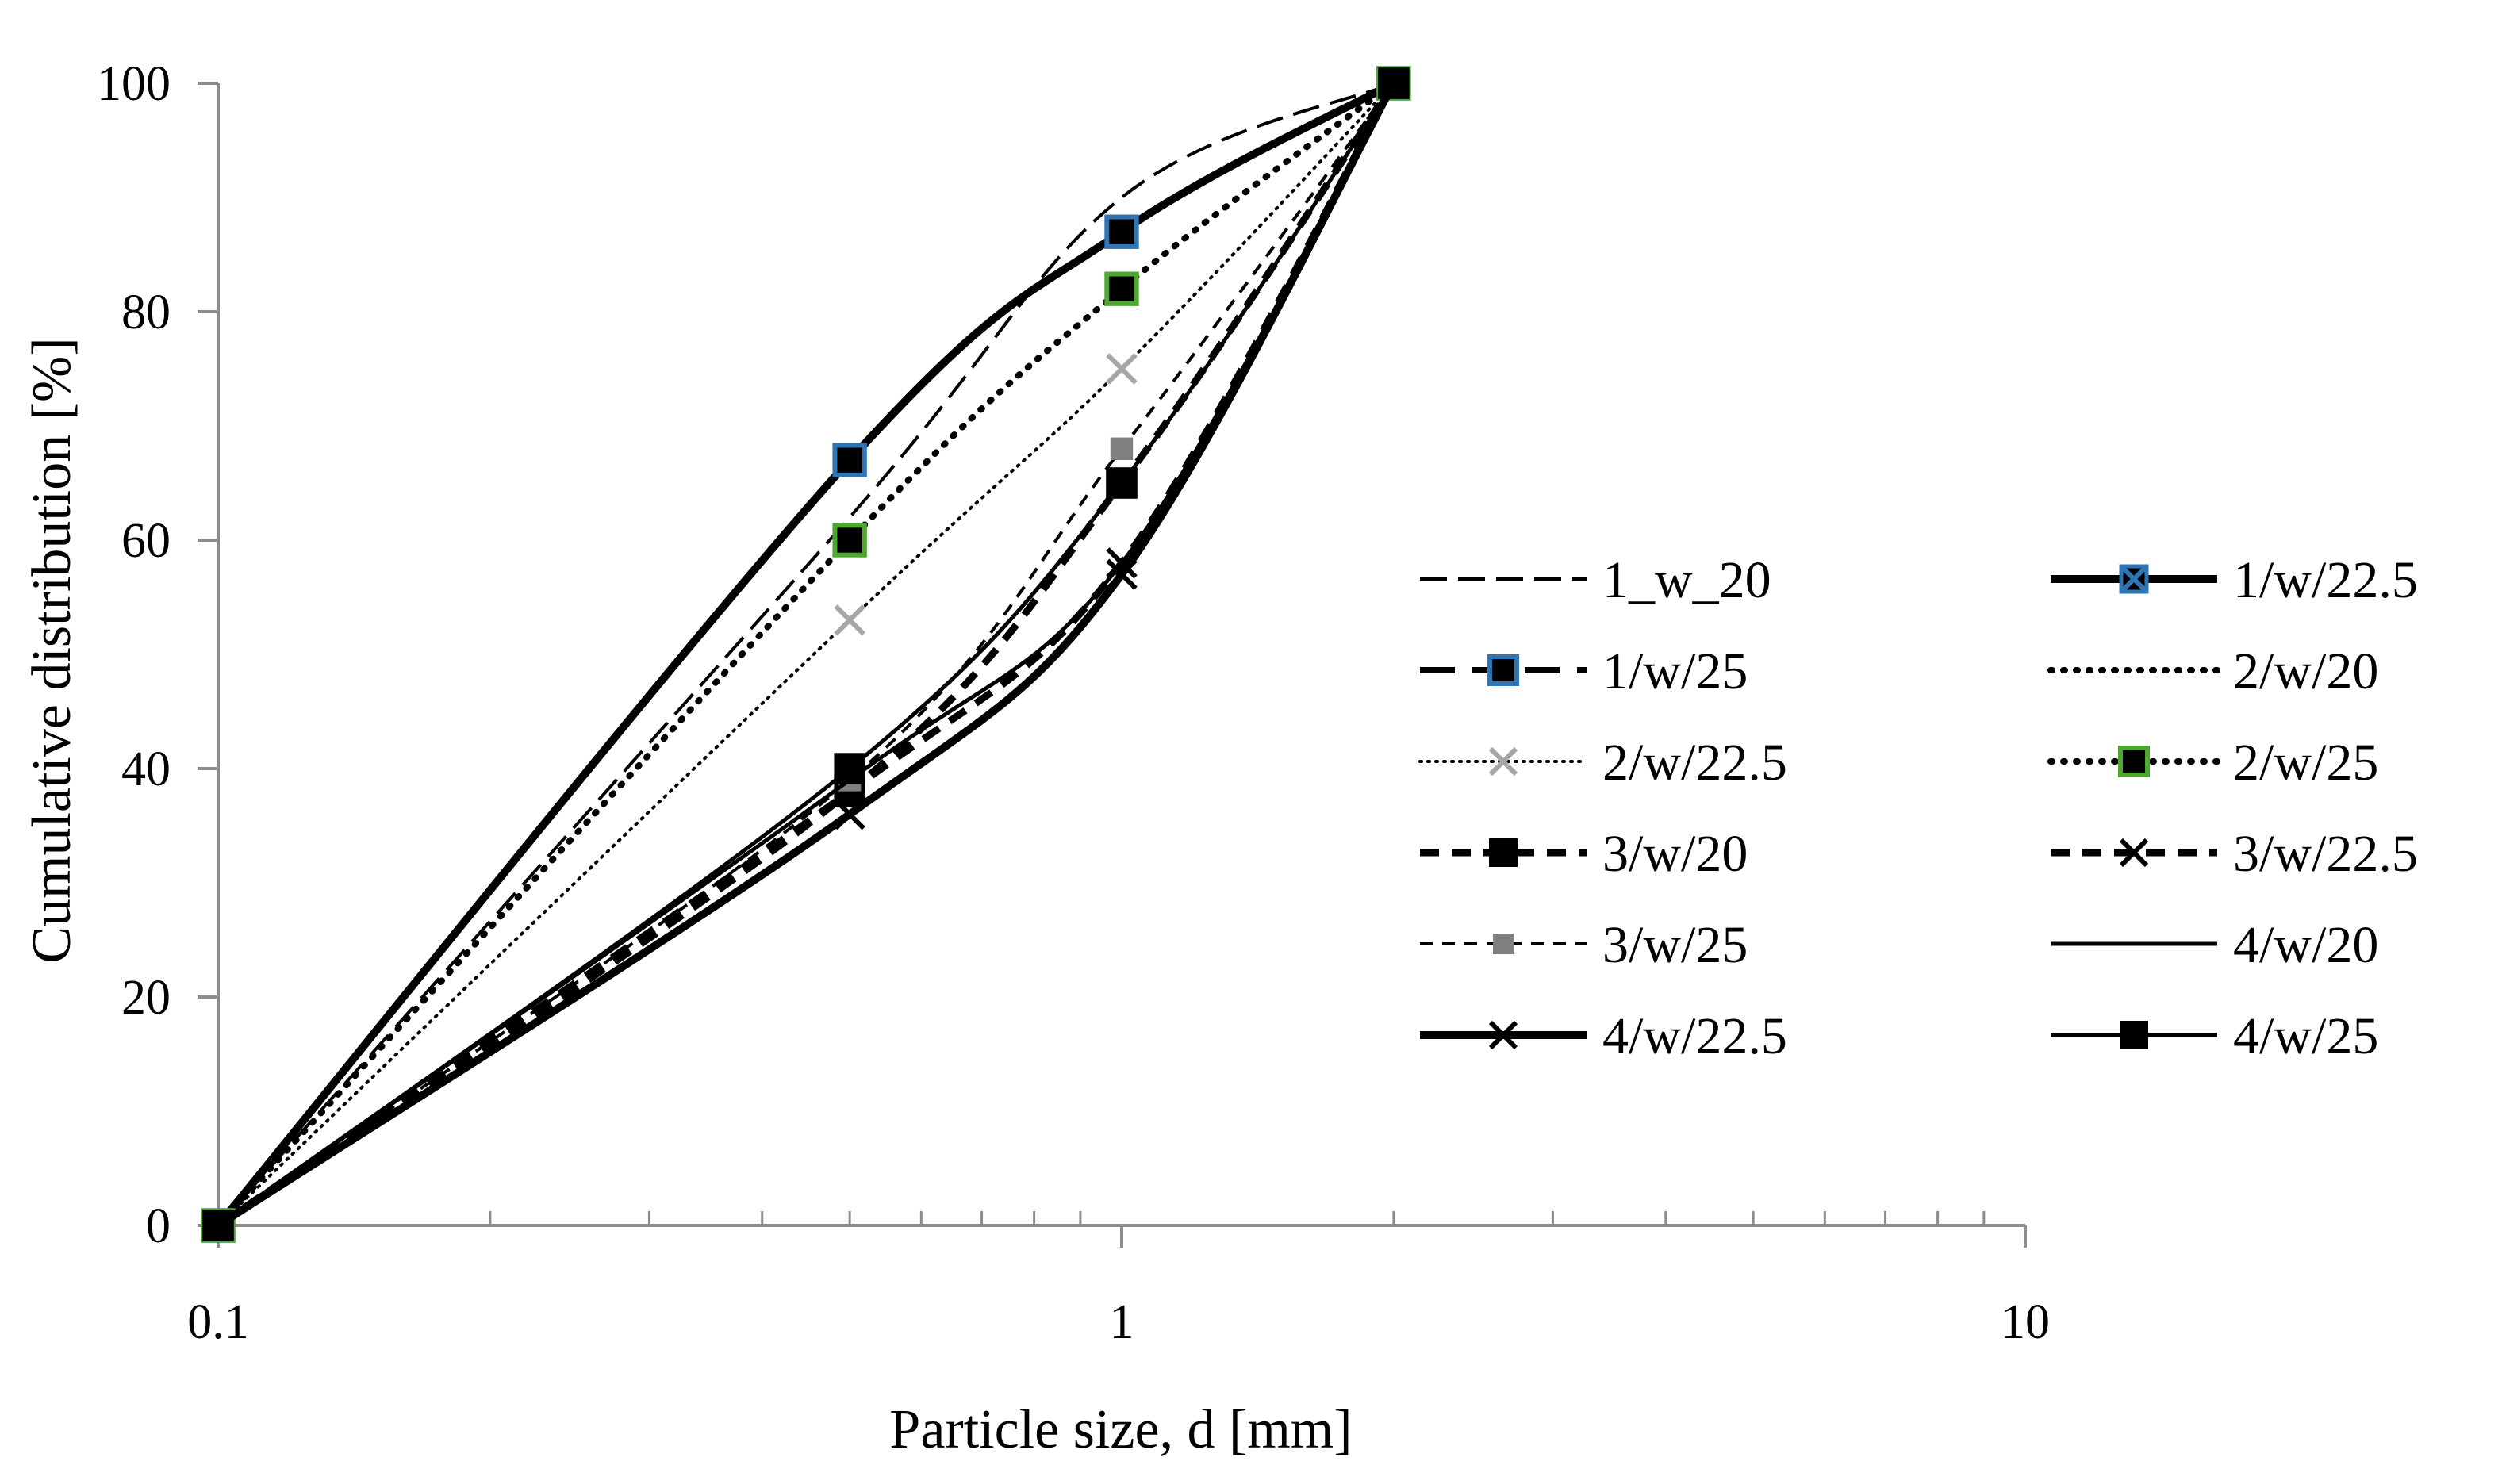 The width and height of the screenshot is (2502, 1484). Describe the element at coordinates (1120, 1429) in the screenshot. I see `x-axis-title: Particle size, d [mm]` at that location.